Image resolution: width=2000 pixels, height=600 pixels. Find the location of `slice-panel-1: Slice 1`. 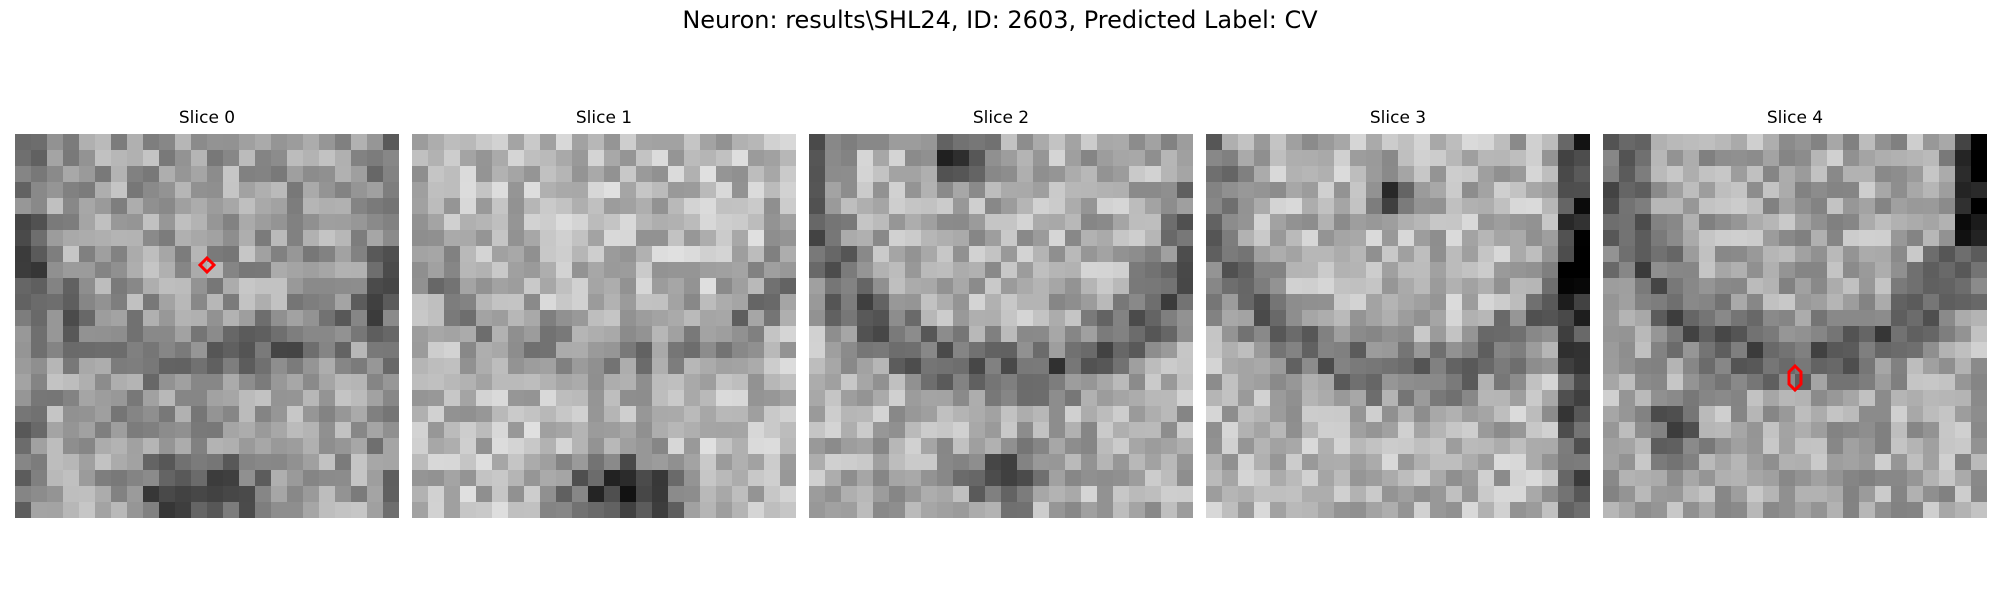

slice-panel-1: Slice 1 is located at coordinates (604, 314).